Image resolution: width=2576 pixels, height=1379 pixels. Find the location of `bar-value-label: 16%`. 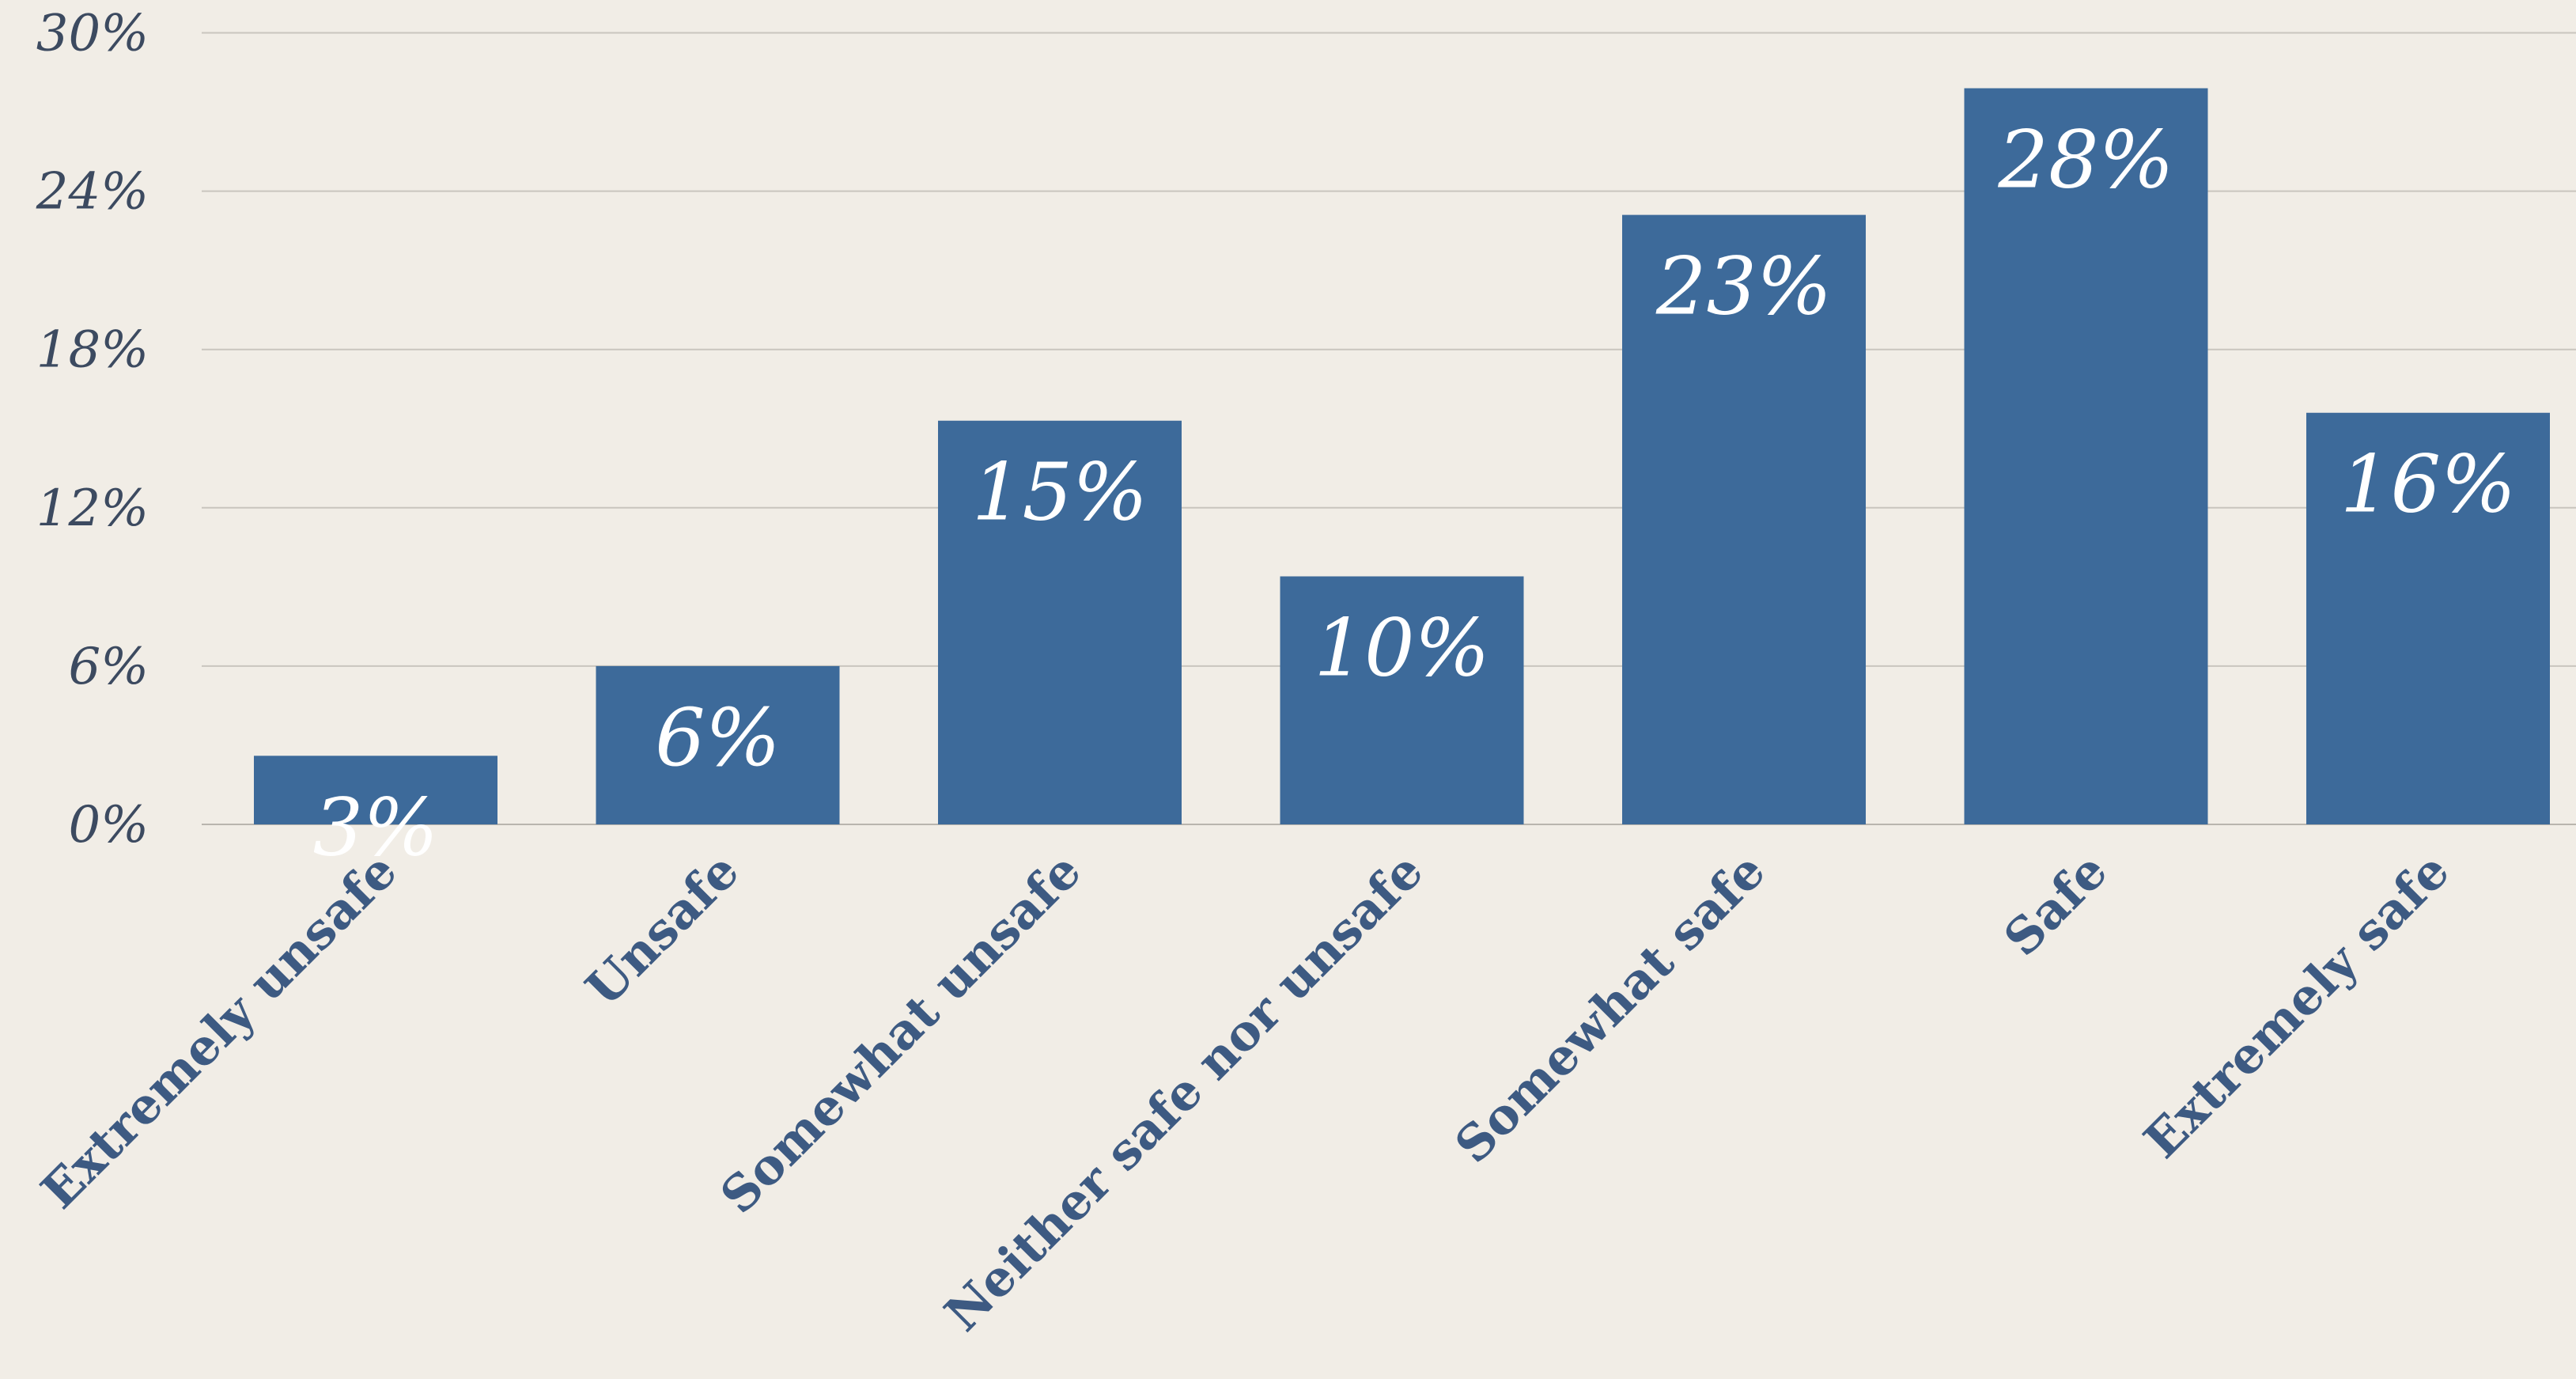

bar-value-label: 16% is located at coordinates (2428, 484).